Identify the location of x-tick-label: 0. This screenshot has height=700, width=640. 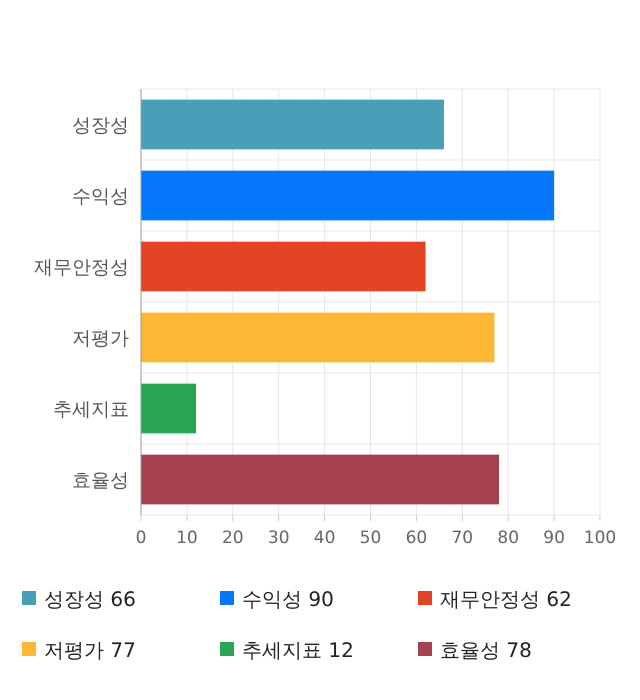
(141, 538).